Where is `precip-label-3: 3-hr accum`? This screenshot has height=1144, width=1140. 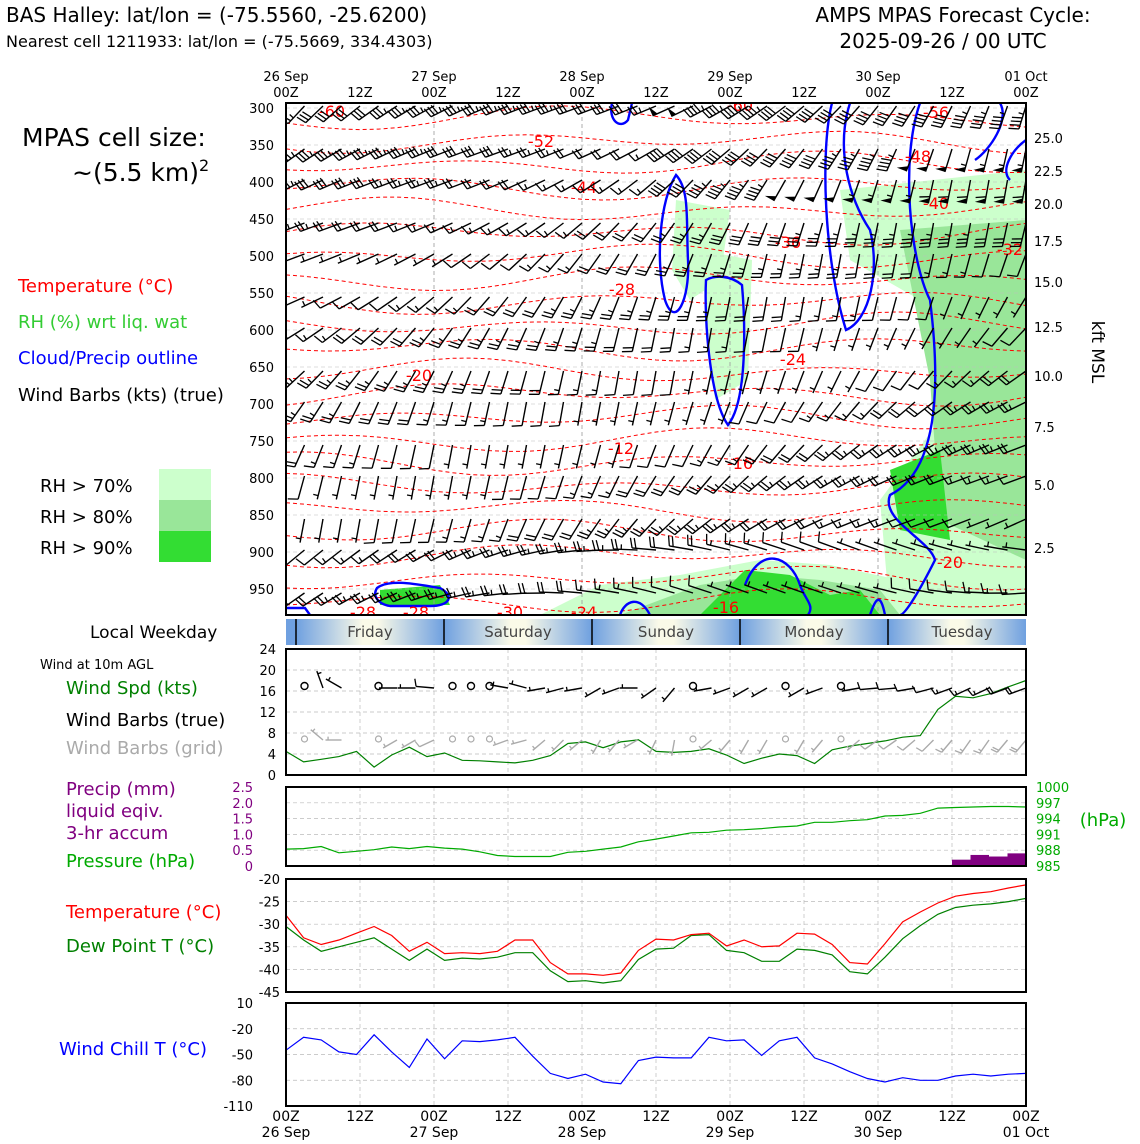 precip-label-3: 3-hr accum is located at coordinates (117, 833).